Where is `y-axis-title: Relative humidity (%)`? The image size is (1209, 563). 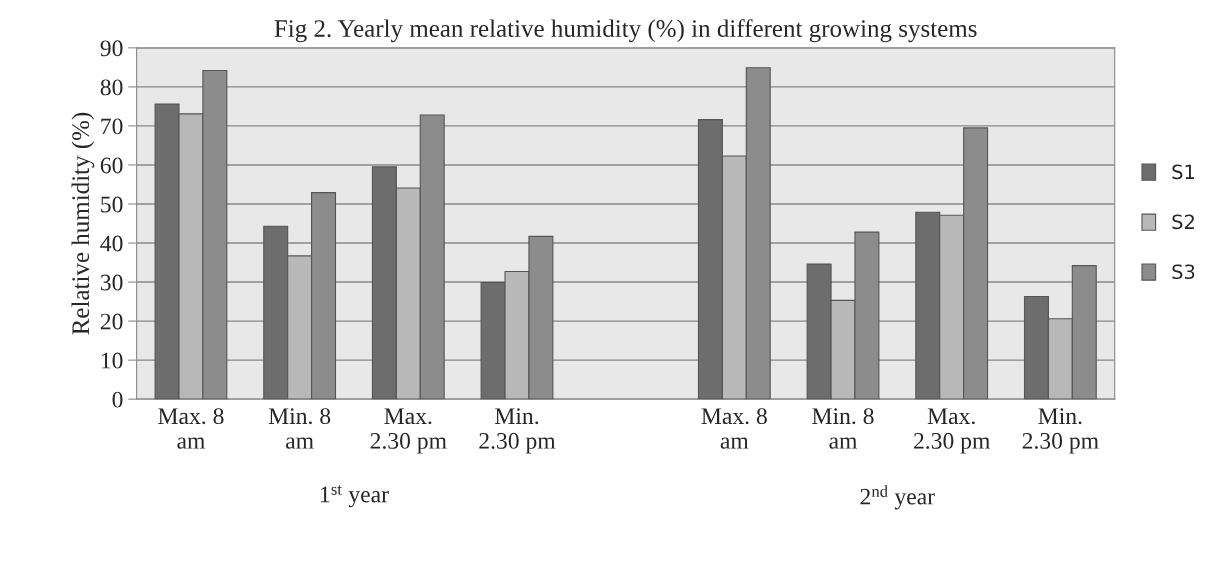
y-axis-title: Relative humidity (%) is located at coordinates (83, 223).